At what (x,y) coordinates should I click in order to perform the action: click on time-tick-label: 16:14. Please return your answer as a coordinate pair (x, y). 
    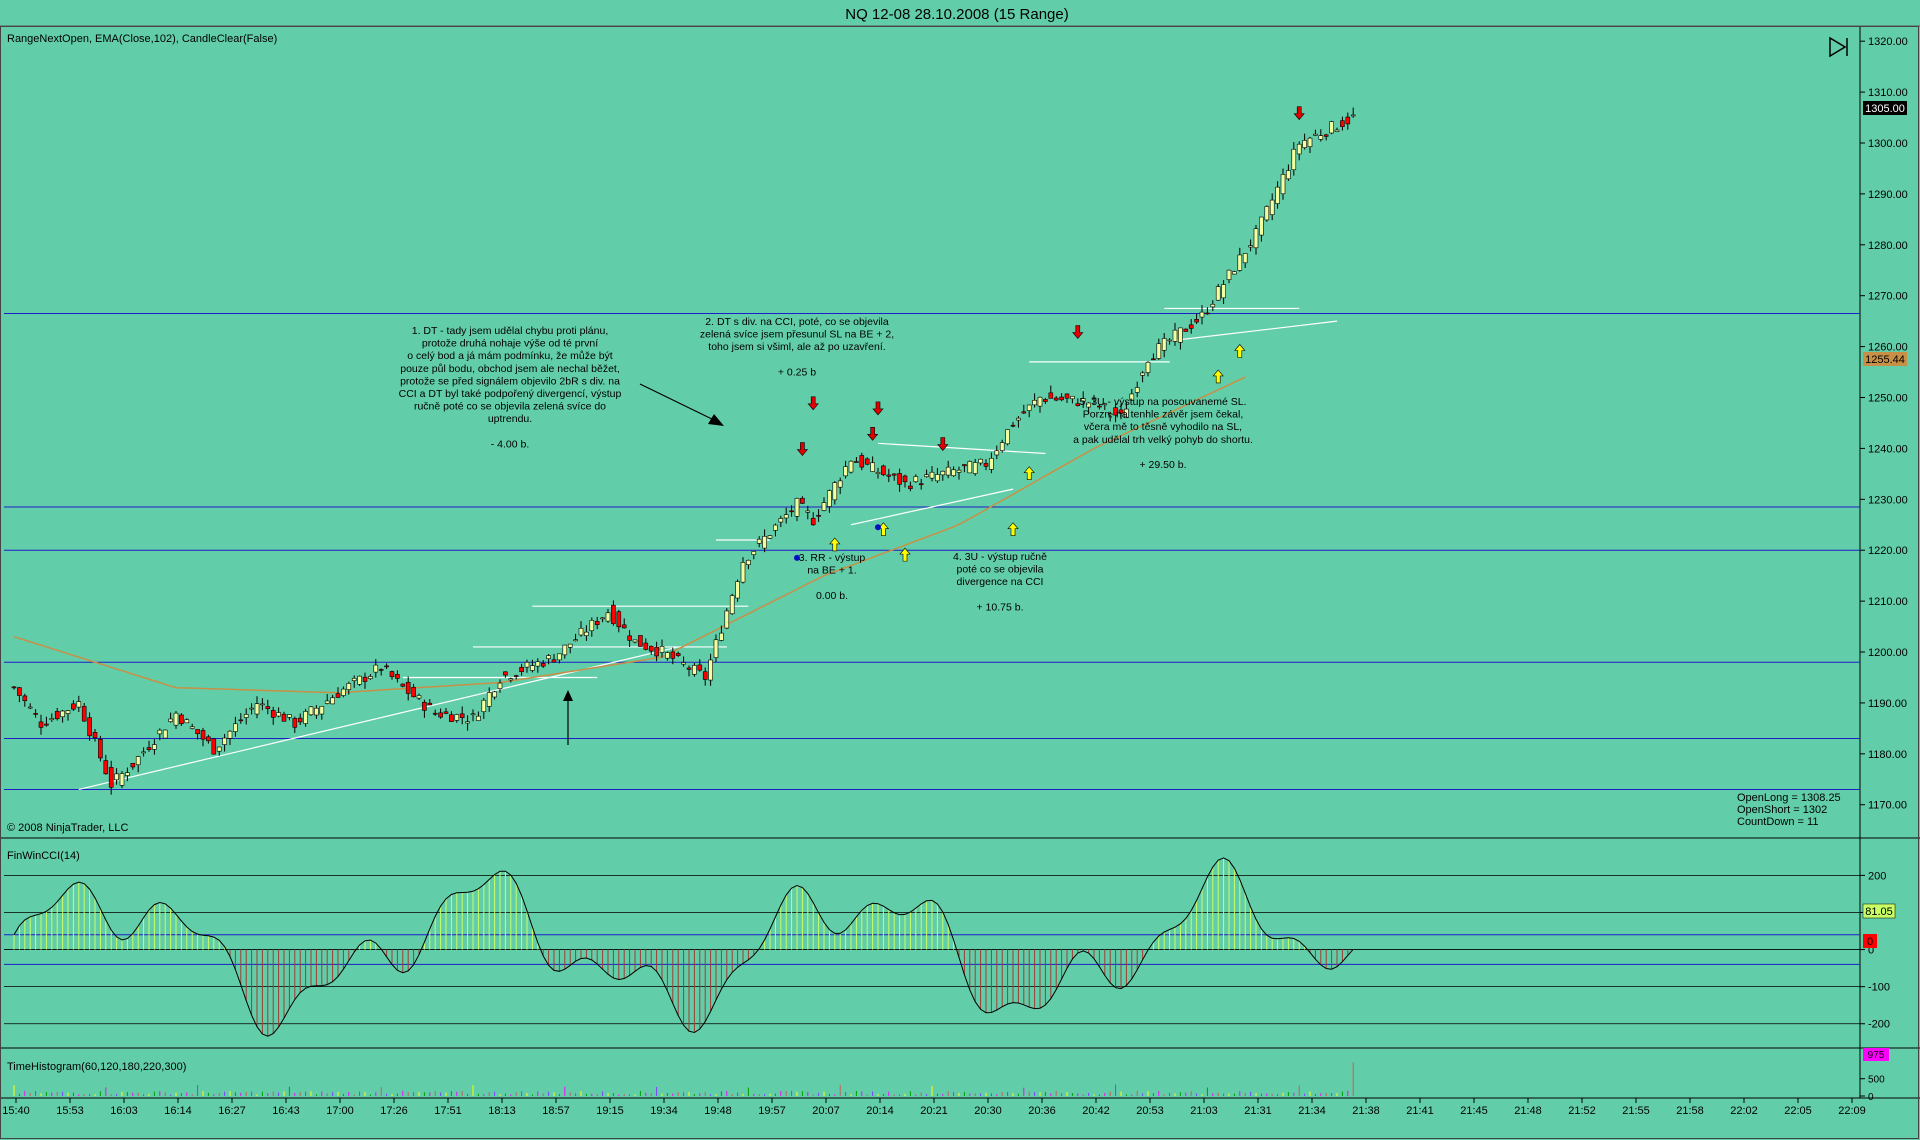
    Looking at the image, I should click on (178, 1111).